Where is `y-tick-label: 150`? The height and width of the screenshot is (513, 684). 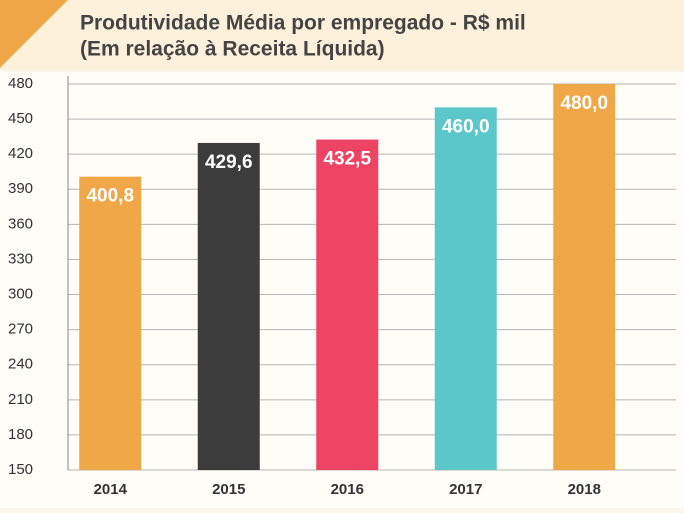 y-tick-label: 150 is located at coordinates (20, 469).